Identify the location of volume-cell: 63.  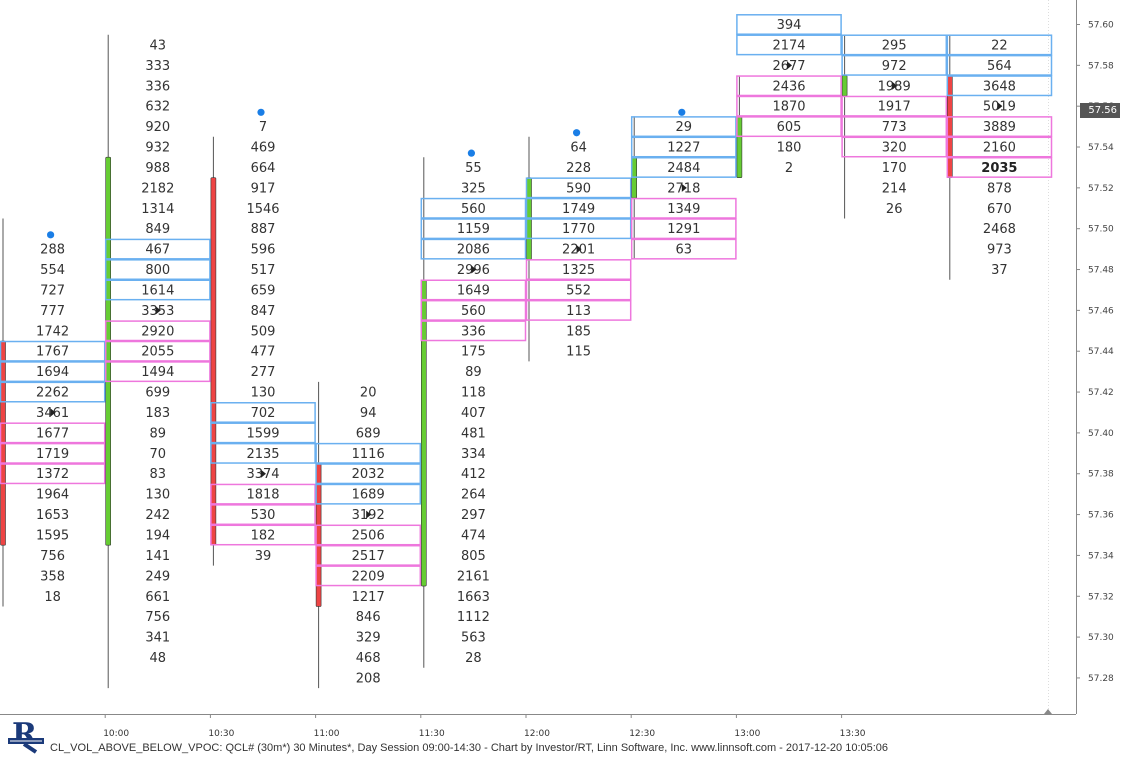
(684, 250).